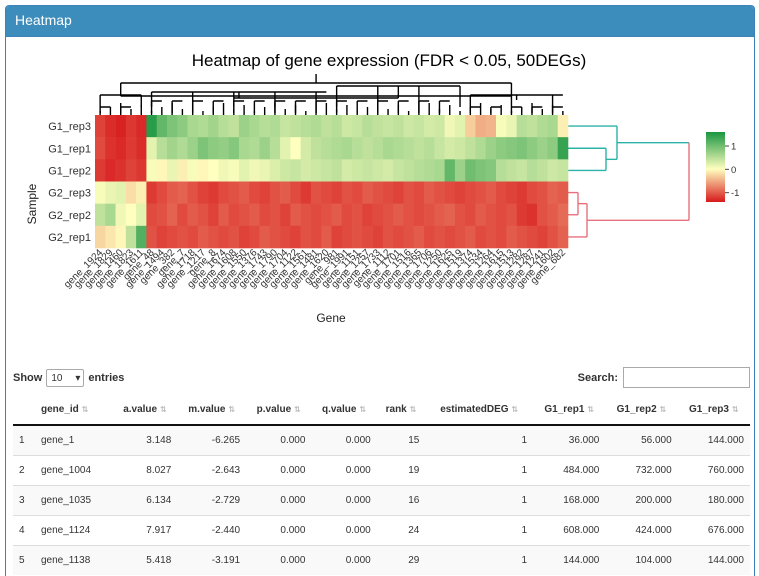  I want to click on column-header-estimateddeg: estimatedDEG ⇅, so click(479, 410).